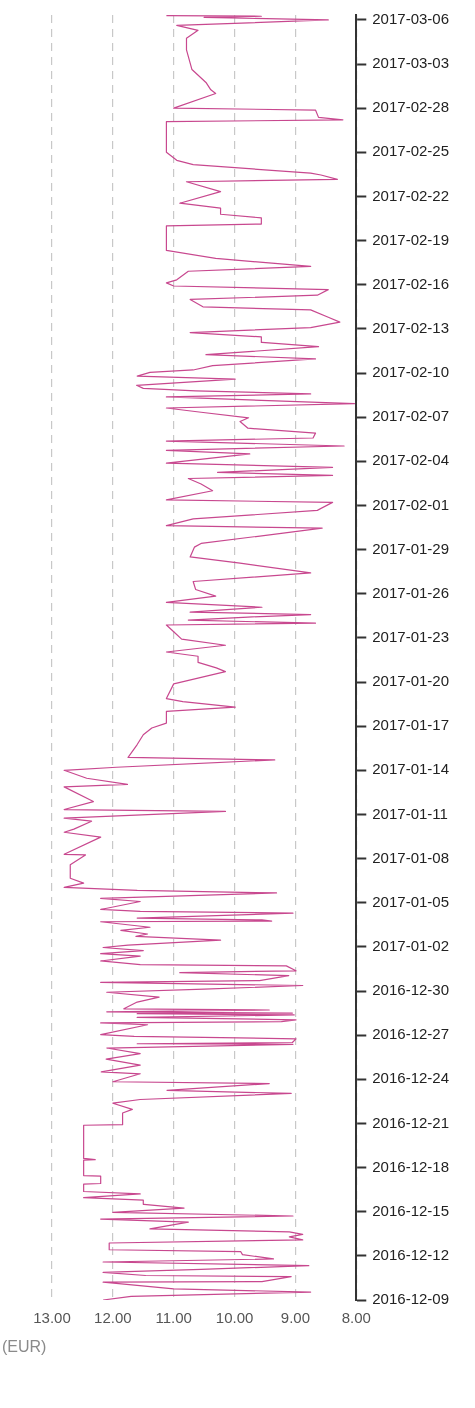 The width and height of the screenshot is (475, 1408). Describe the element at coordinates (411, 1299) in the screenshot. I see `y-tick-label: 2016-12-09` at that location.